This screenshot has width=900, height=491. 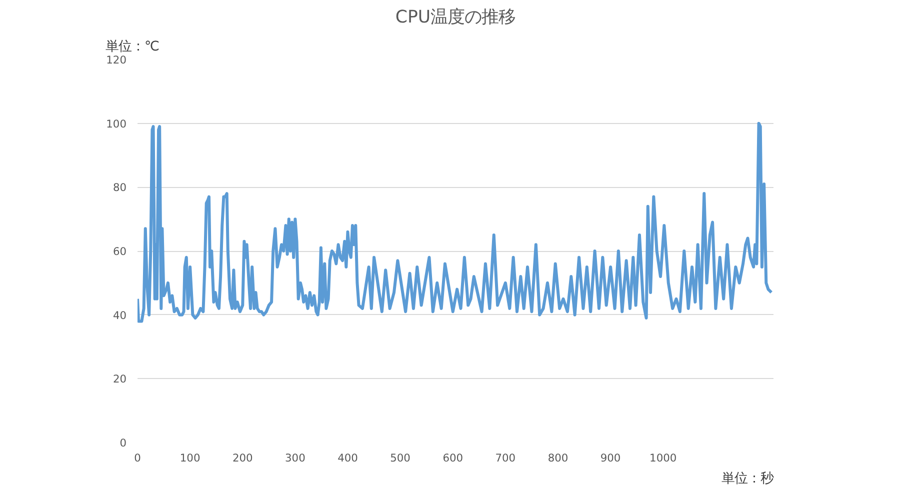 I want to click on y-tick-label: 60, so click(x=119, y=251).